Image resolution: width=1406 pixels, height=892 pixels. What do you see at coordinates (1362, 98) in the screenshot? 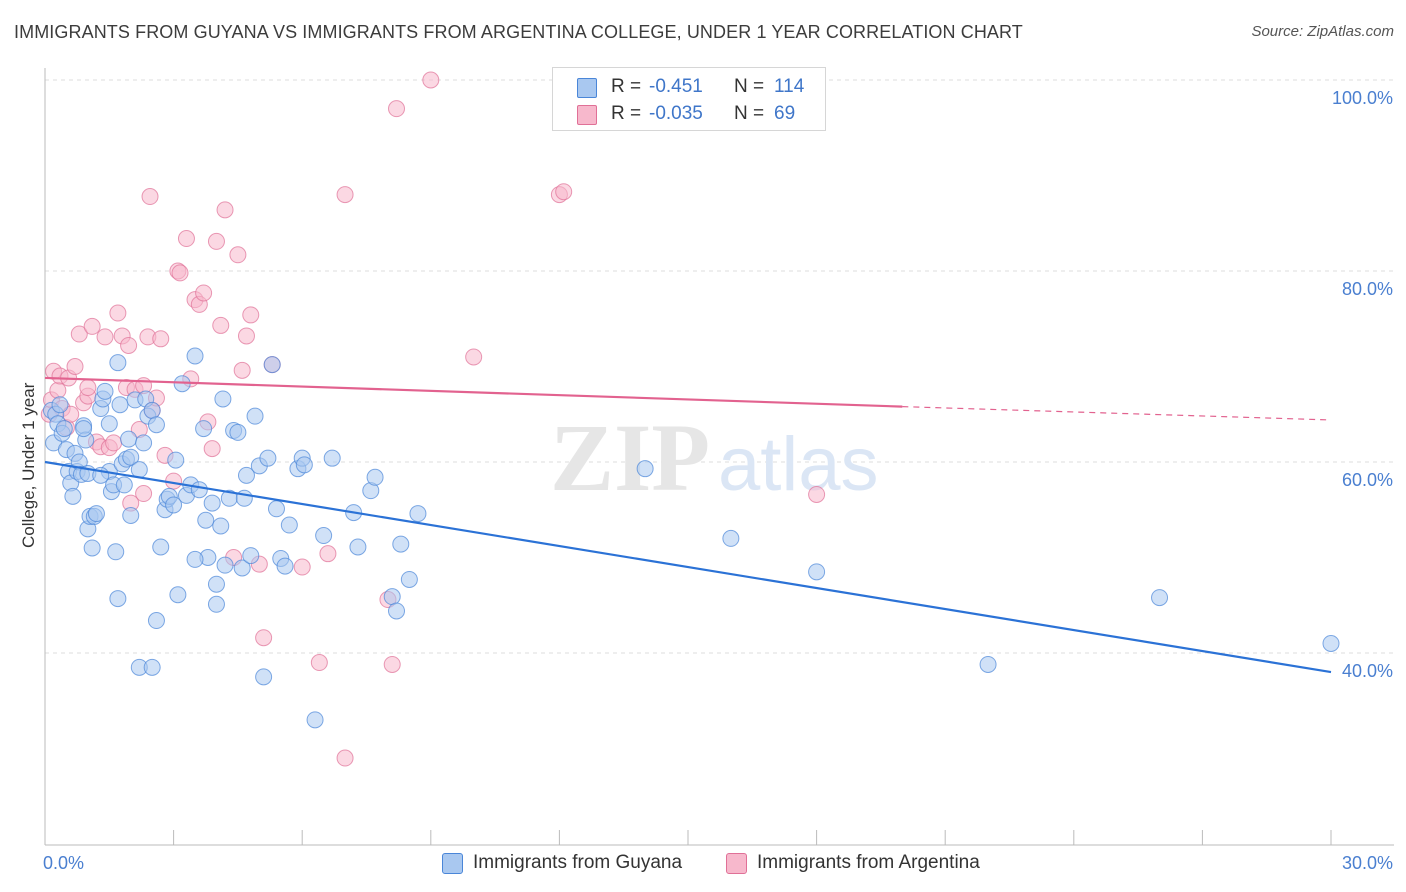
I see `y-tick-label: 100.0%` at bounding box center [1362, 98].